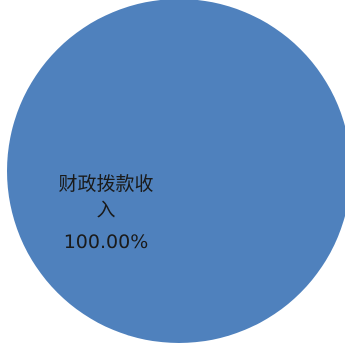  I want to click on slice-value-label: 100.00%, so click(106, 242).